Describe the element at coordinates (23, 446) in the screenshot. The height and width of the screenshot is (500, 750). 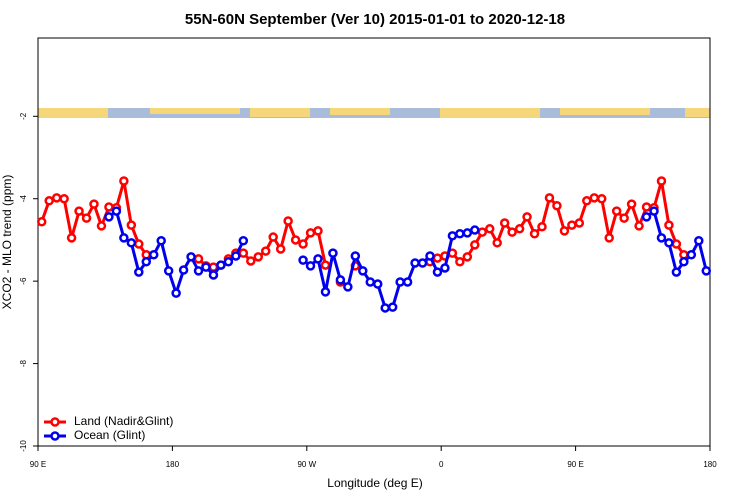
I see `y-tick-label: -10` at that location.